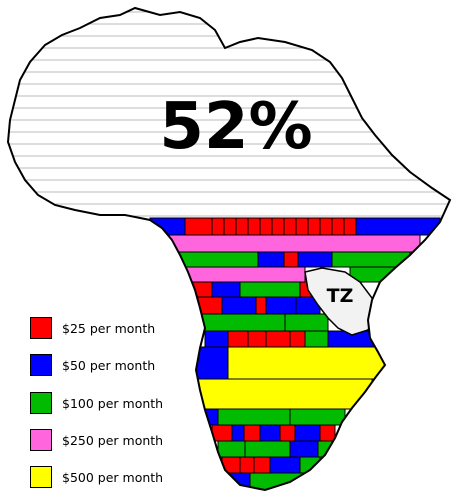 The width and height of the screenshot is (454, 500). I want to click on legend-item: $50 per month, so click(92, 365).